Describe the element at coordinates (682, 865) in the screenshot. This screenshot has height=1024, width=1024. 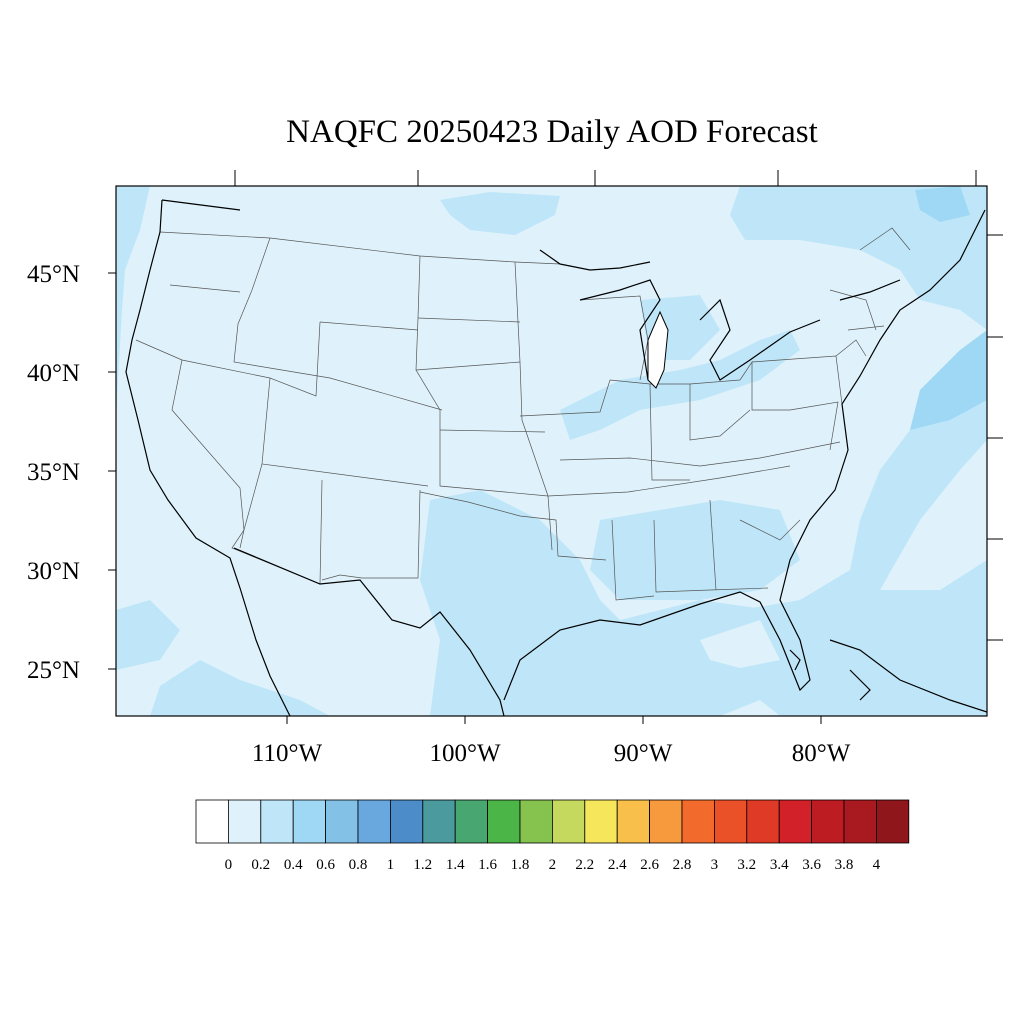
I see `colorbar-tick-label: 2.8` at that location.